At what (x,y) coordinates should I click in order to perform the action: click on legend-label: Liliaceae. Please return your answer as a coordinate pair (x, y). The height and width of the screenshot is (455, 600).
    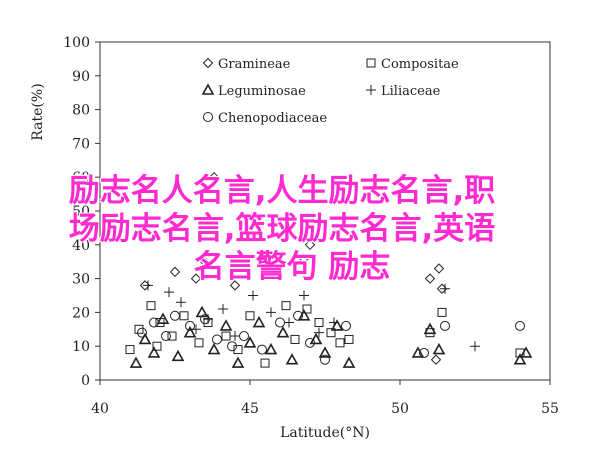
    Looking at the image, I should click on (411, 91).